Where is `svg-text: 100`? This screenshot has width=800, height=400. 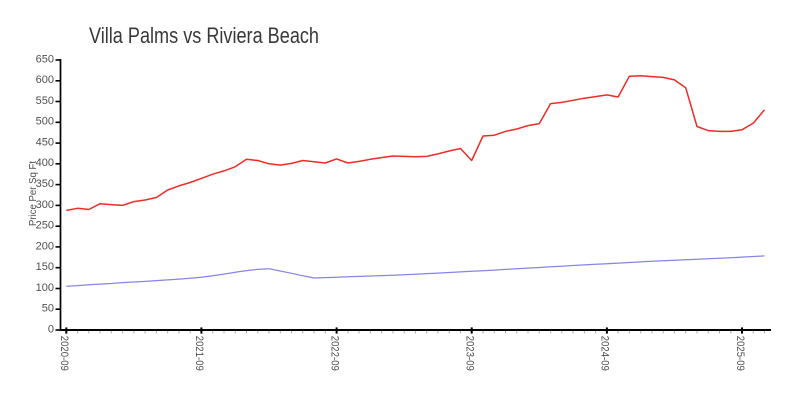
svg-text: 100 is located at coordinates (45, 288).